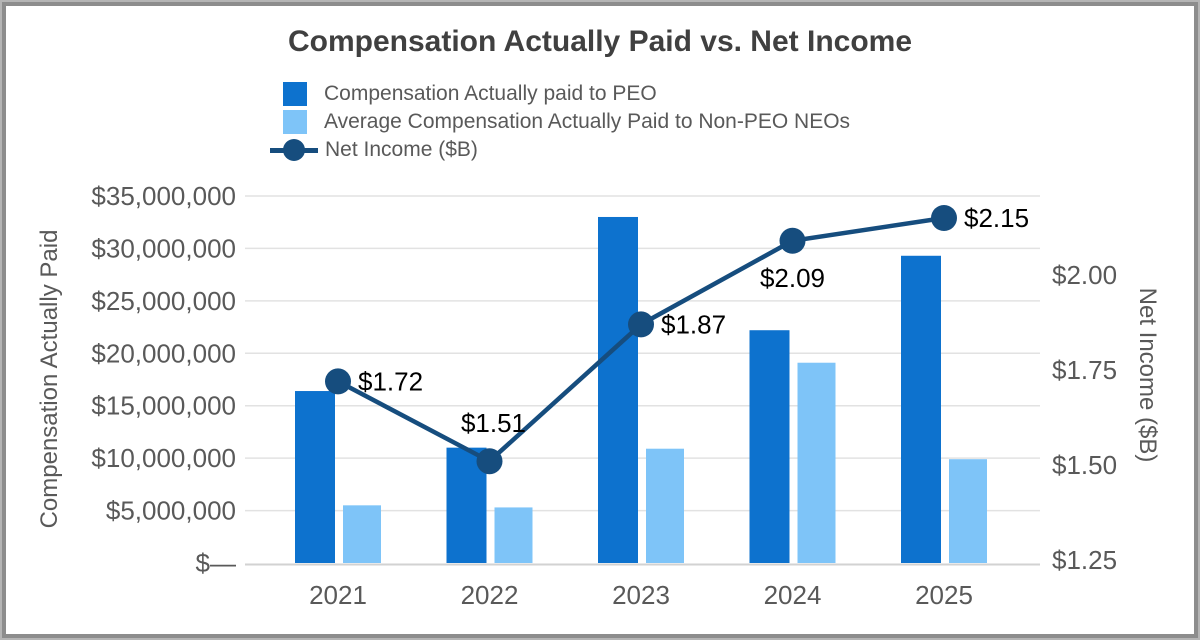 Image resolution: width=1200 pixels, height=640 pixels. I want to click on bar-peo-2025, so click(921, 409).